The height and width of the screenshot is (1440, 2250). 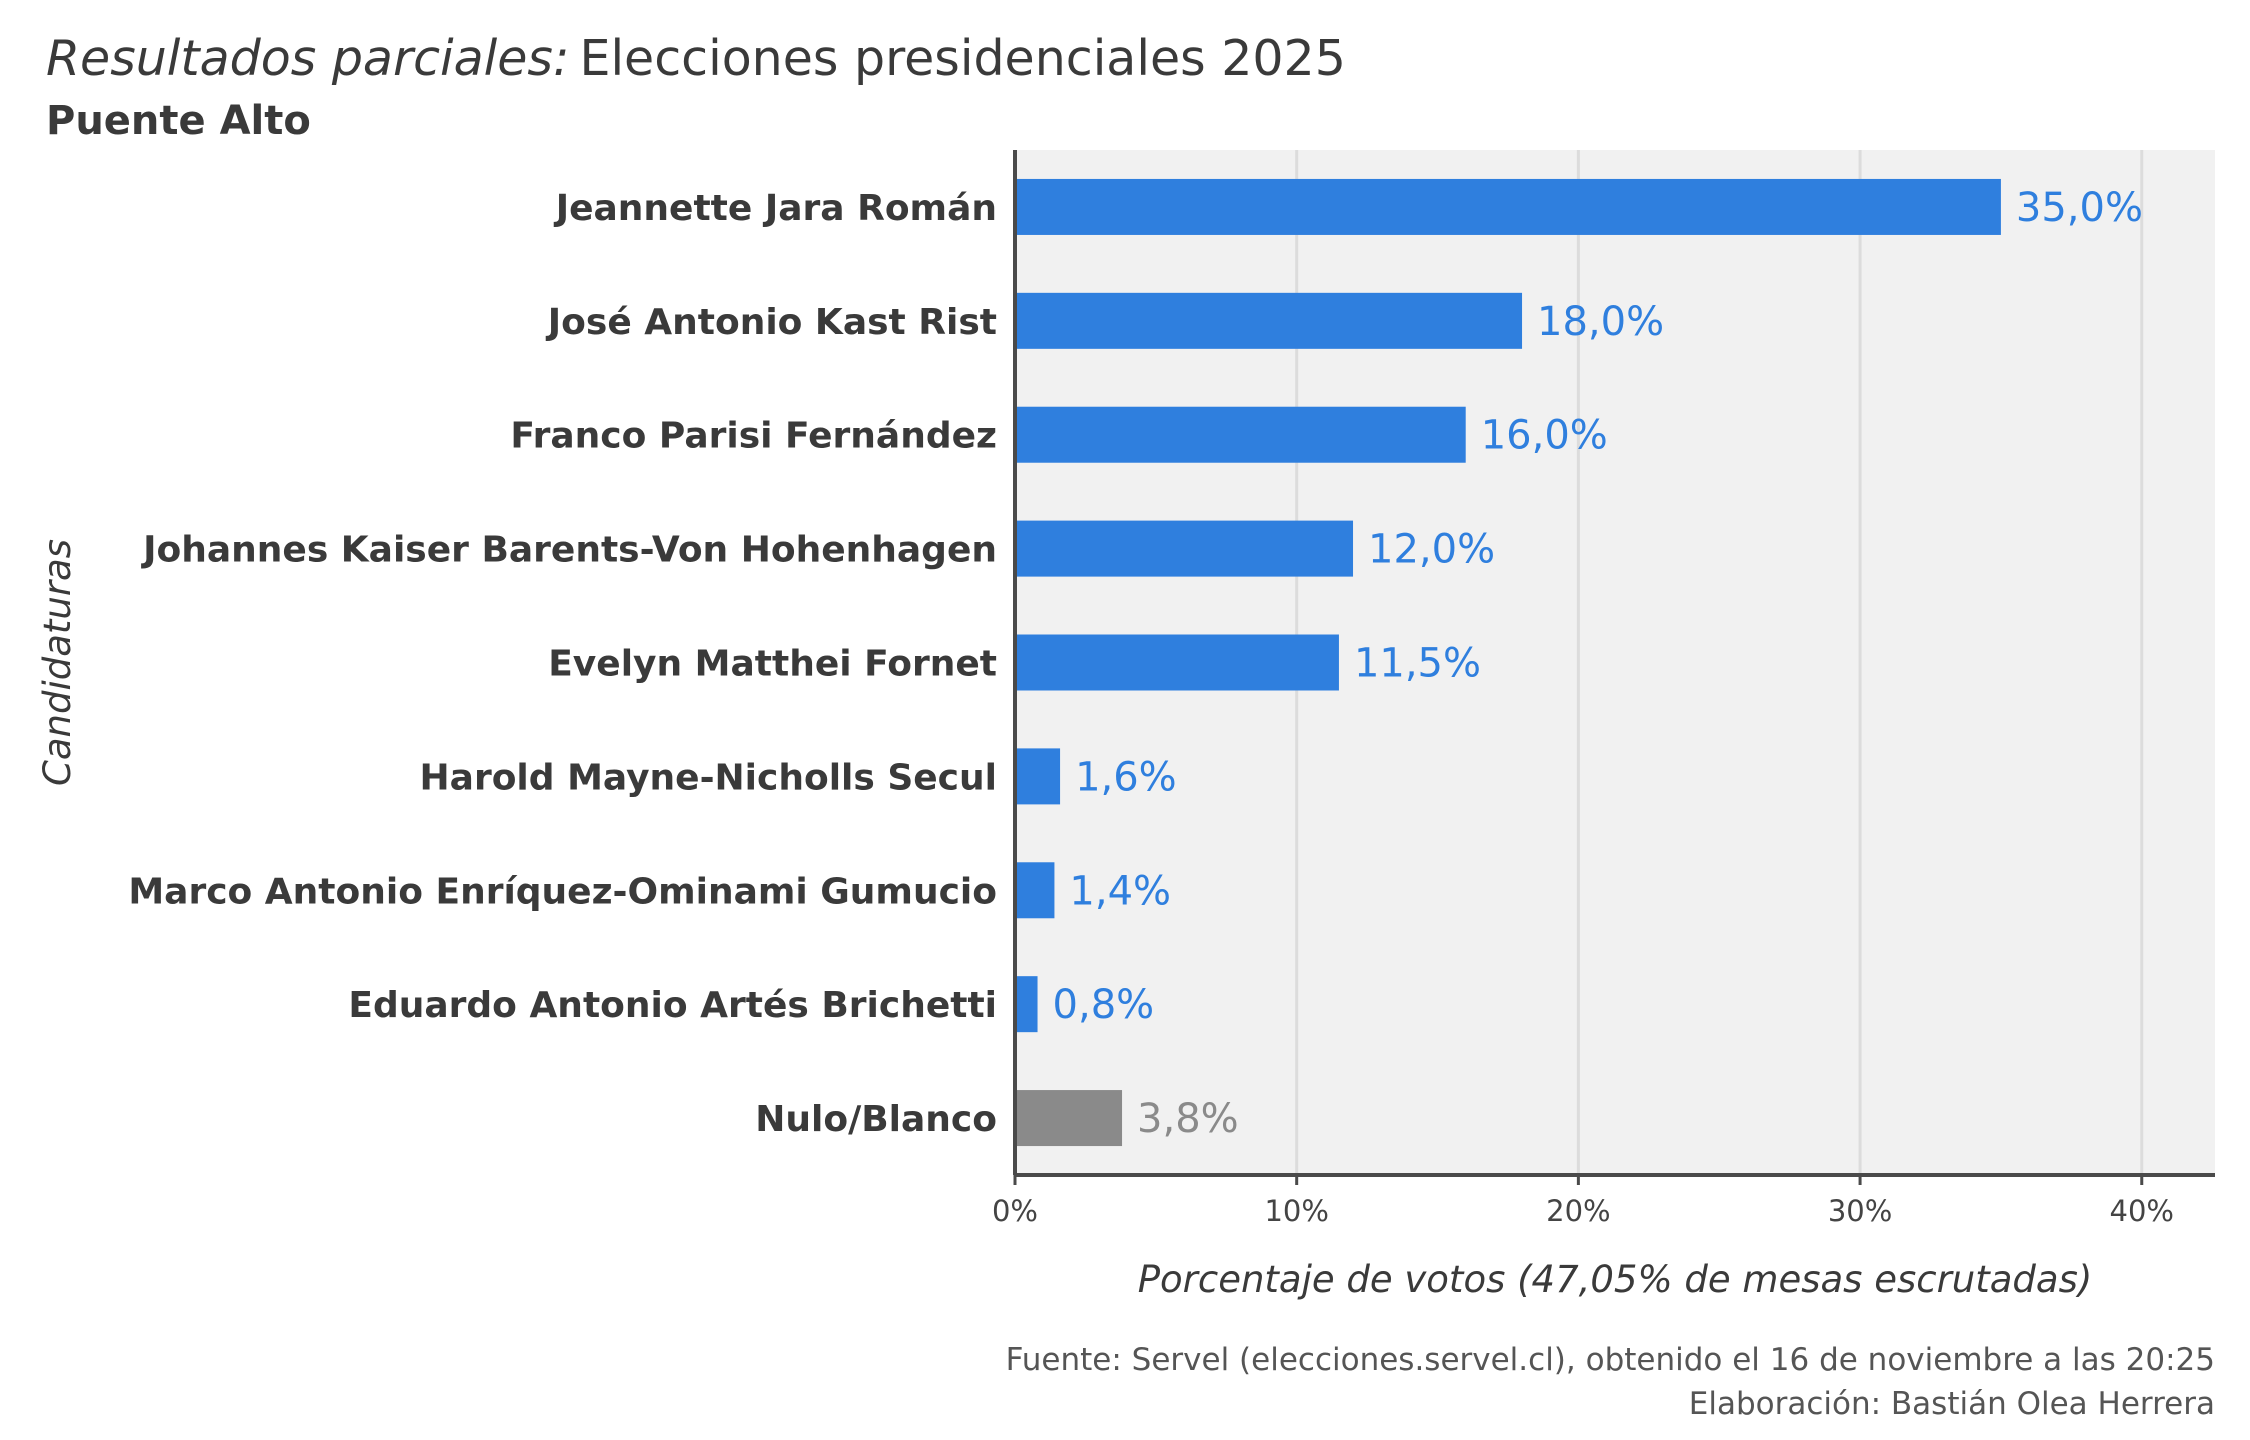 I want to click on value-label: 35,0%, so click(x=2079, y=208).